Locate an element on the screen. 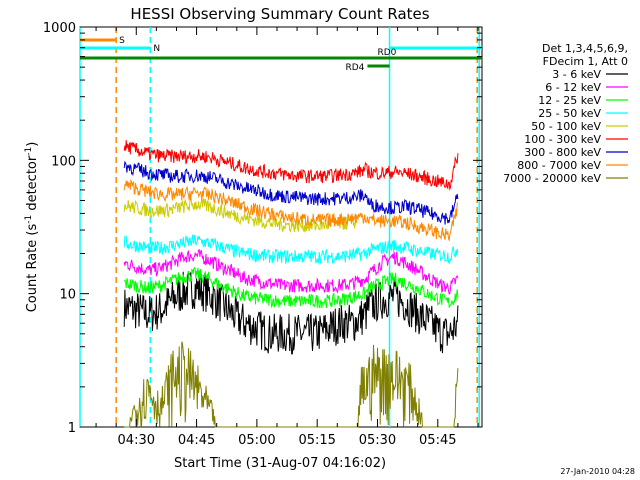 Image resolution: width=640 pixels, height=480 pixels. x-tick-label-0: 04:30 is located at coordinates (136, 440).